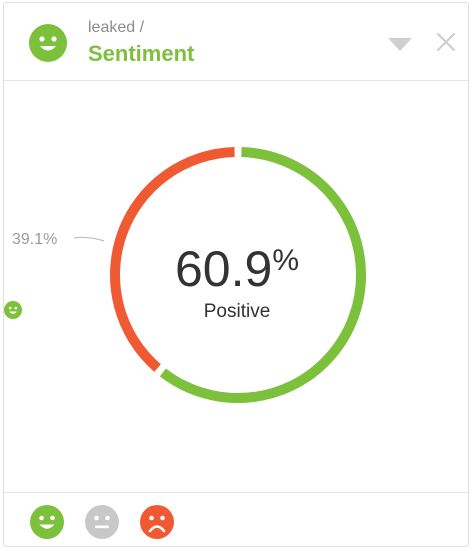 The width and height of the screenshot is (474, 551). Describe the element at coordinates (446, 42) in the screenshot. I see `close-icon` at that location.